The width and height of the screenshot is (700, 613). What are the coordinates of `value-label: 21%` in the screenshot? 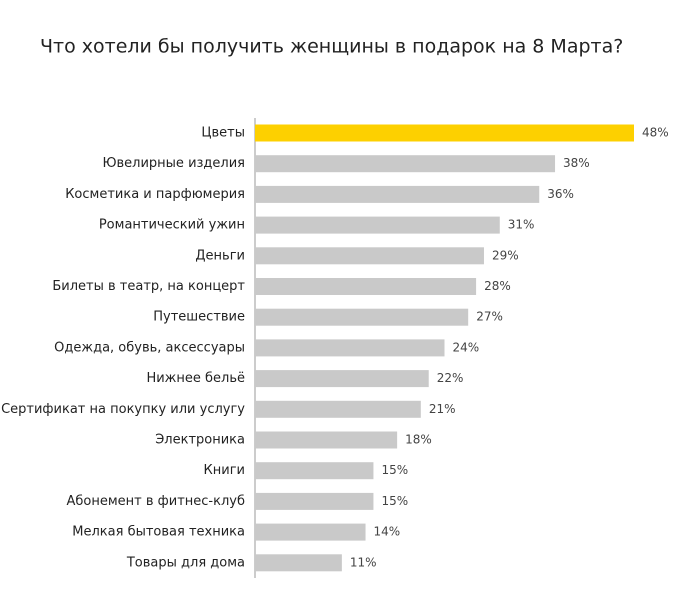 It's located at (442, 409).